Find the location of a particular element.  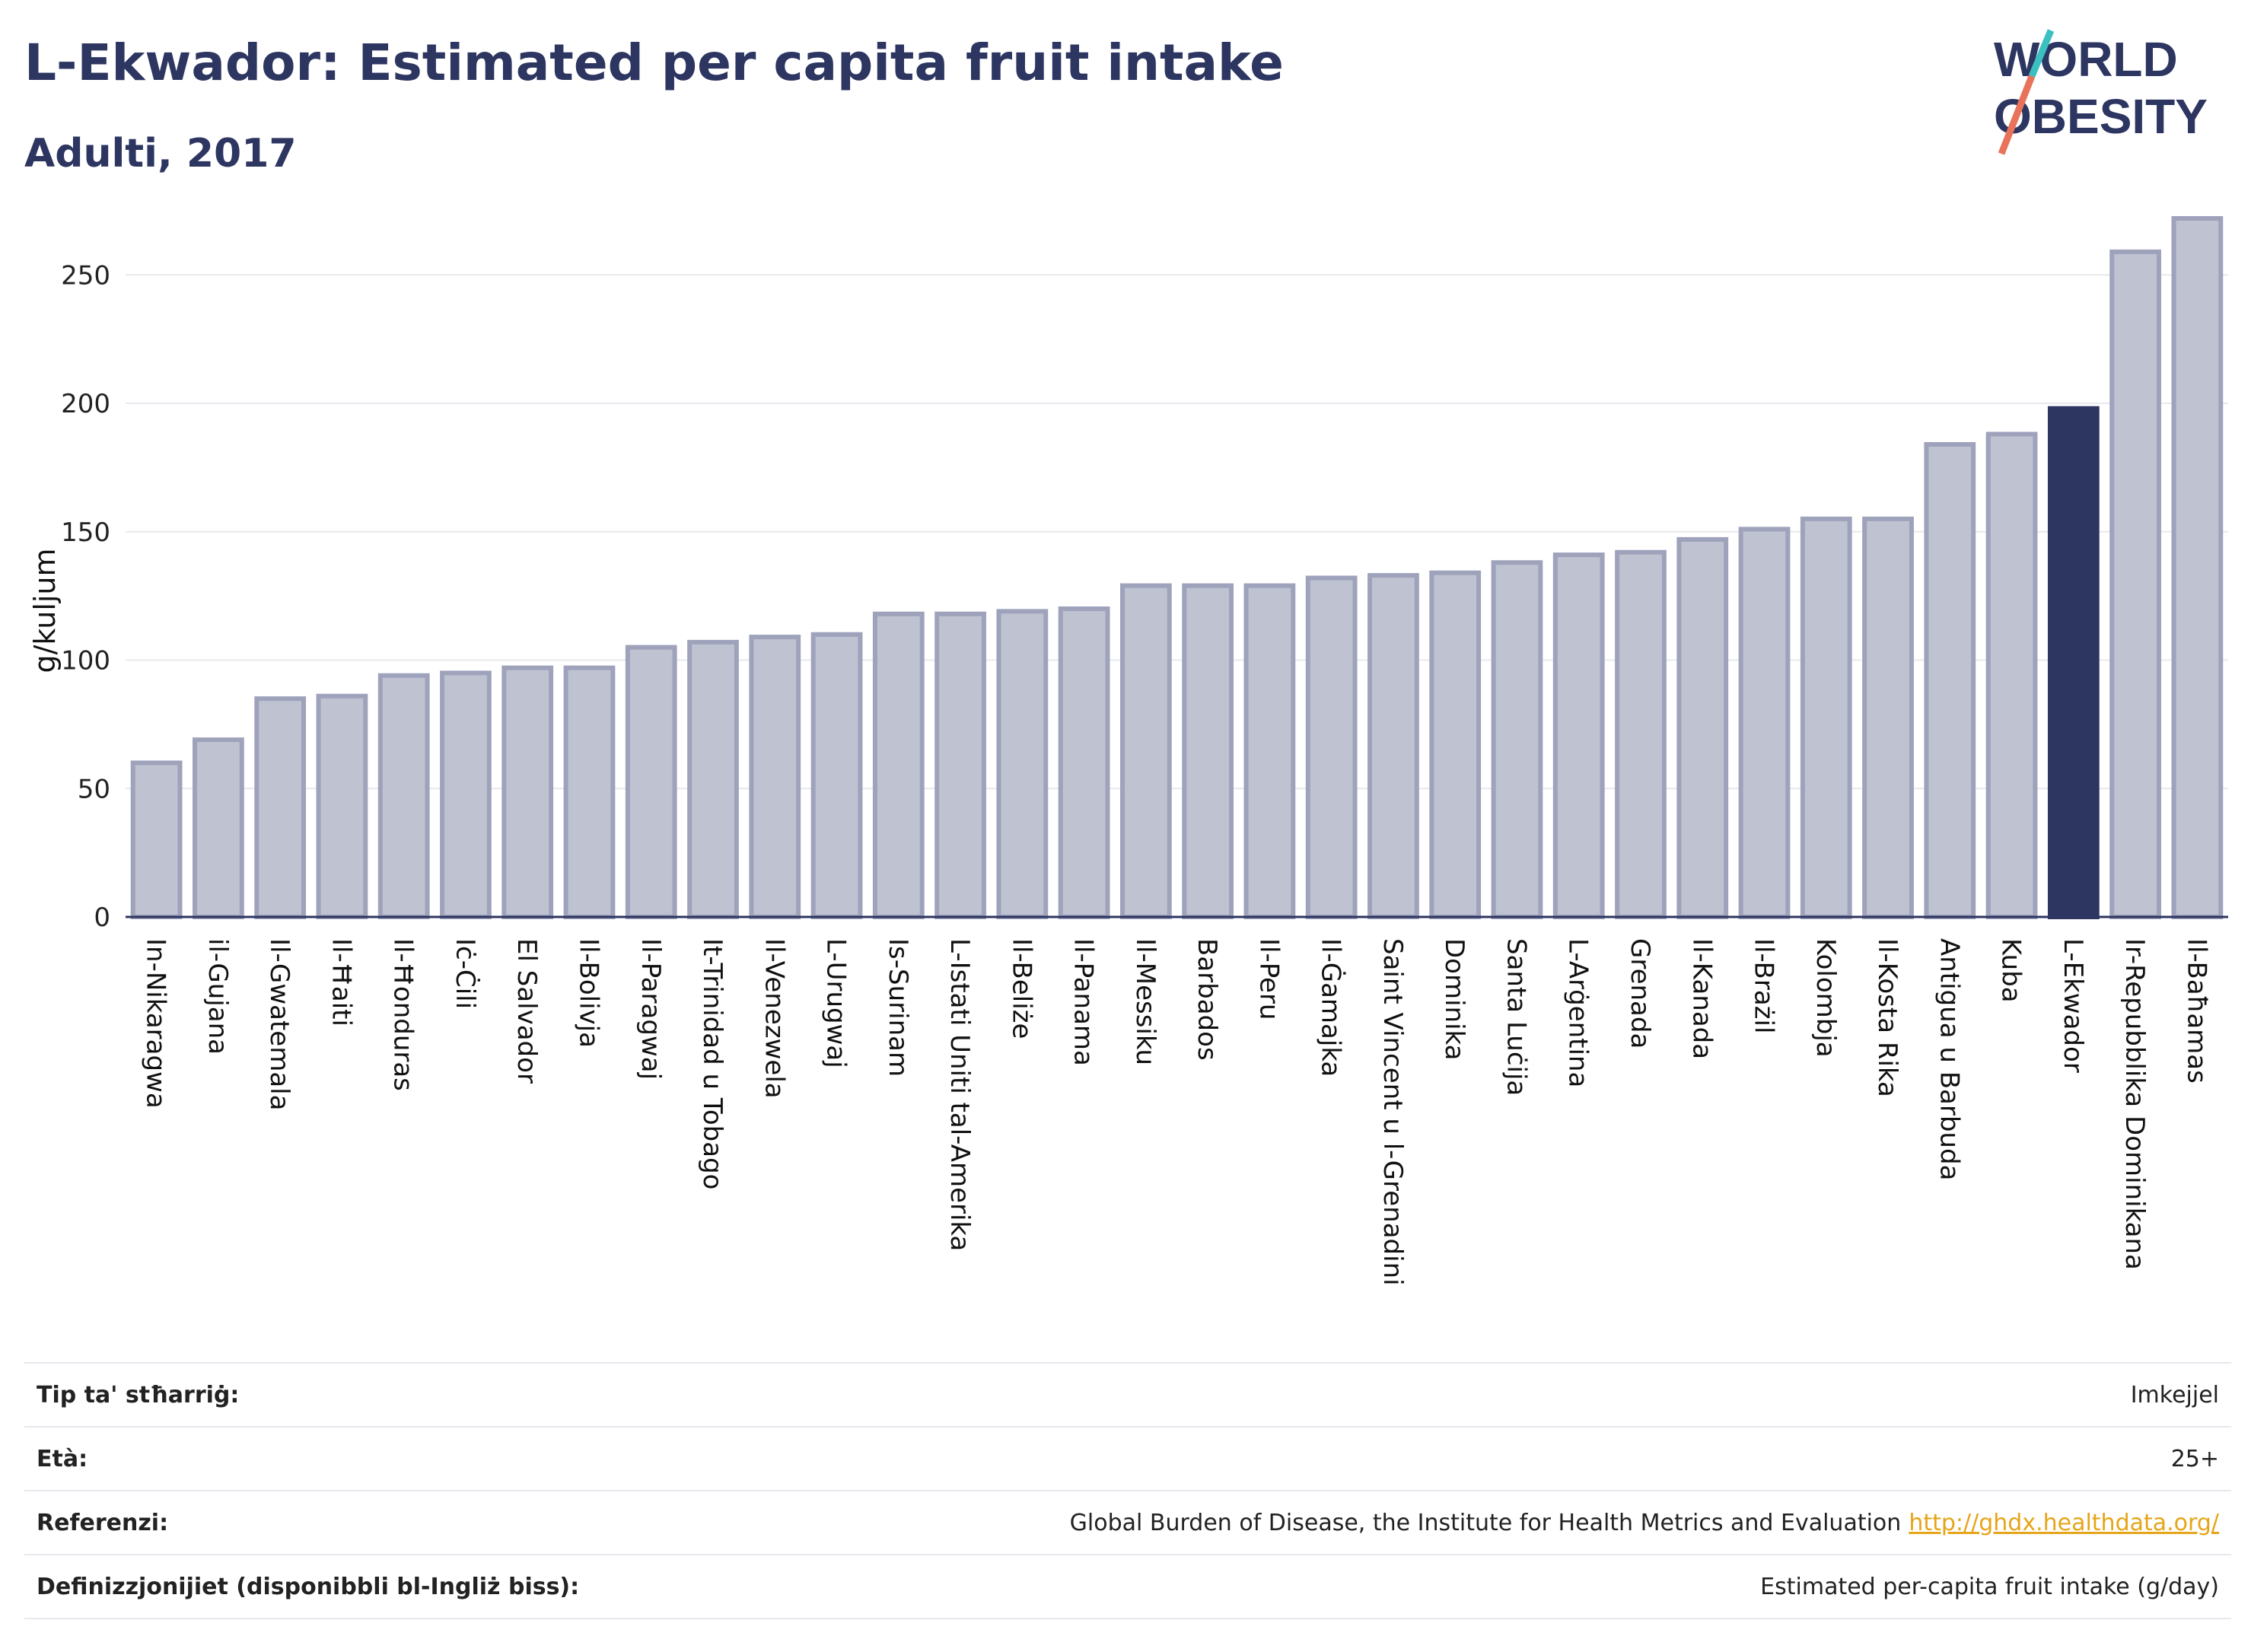

y-tick-label: 200 is located at coordinates (85, 404).